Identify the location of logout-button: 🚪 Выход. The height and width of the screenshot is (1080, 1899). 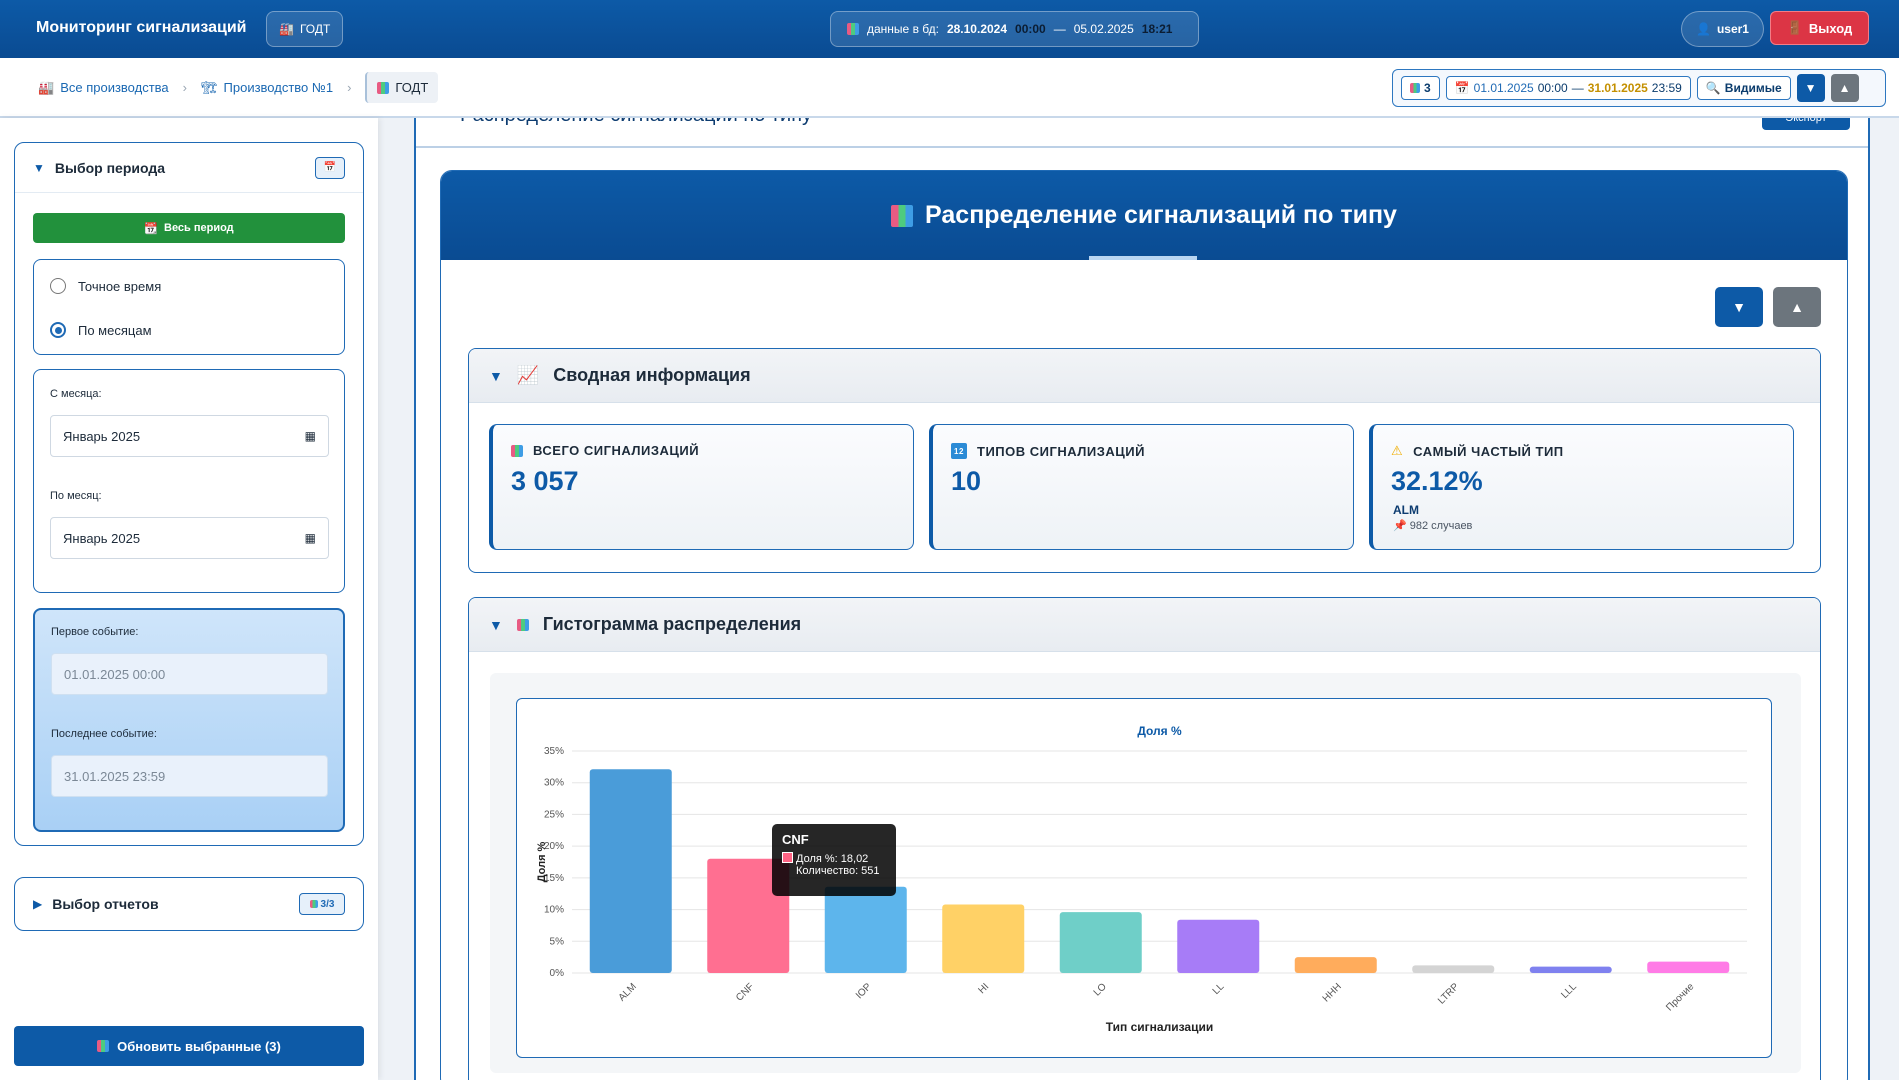
(1819, 28).